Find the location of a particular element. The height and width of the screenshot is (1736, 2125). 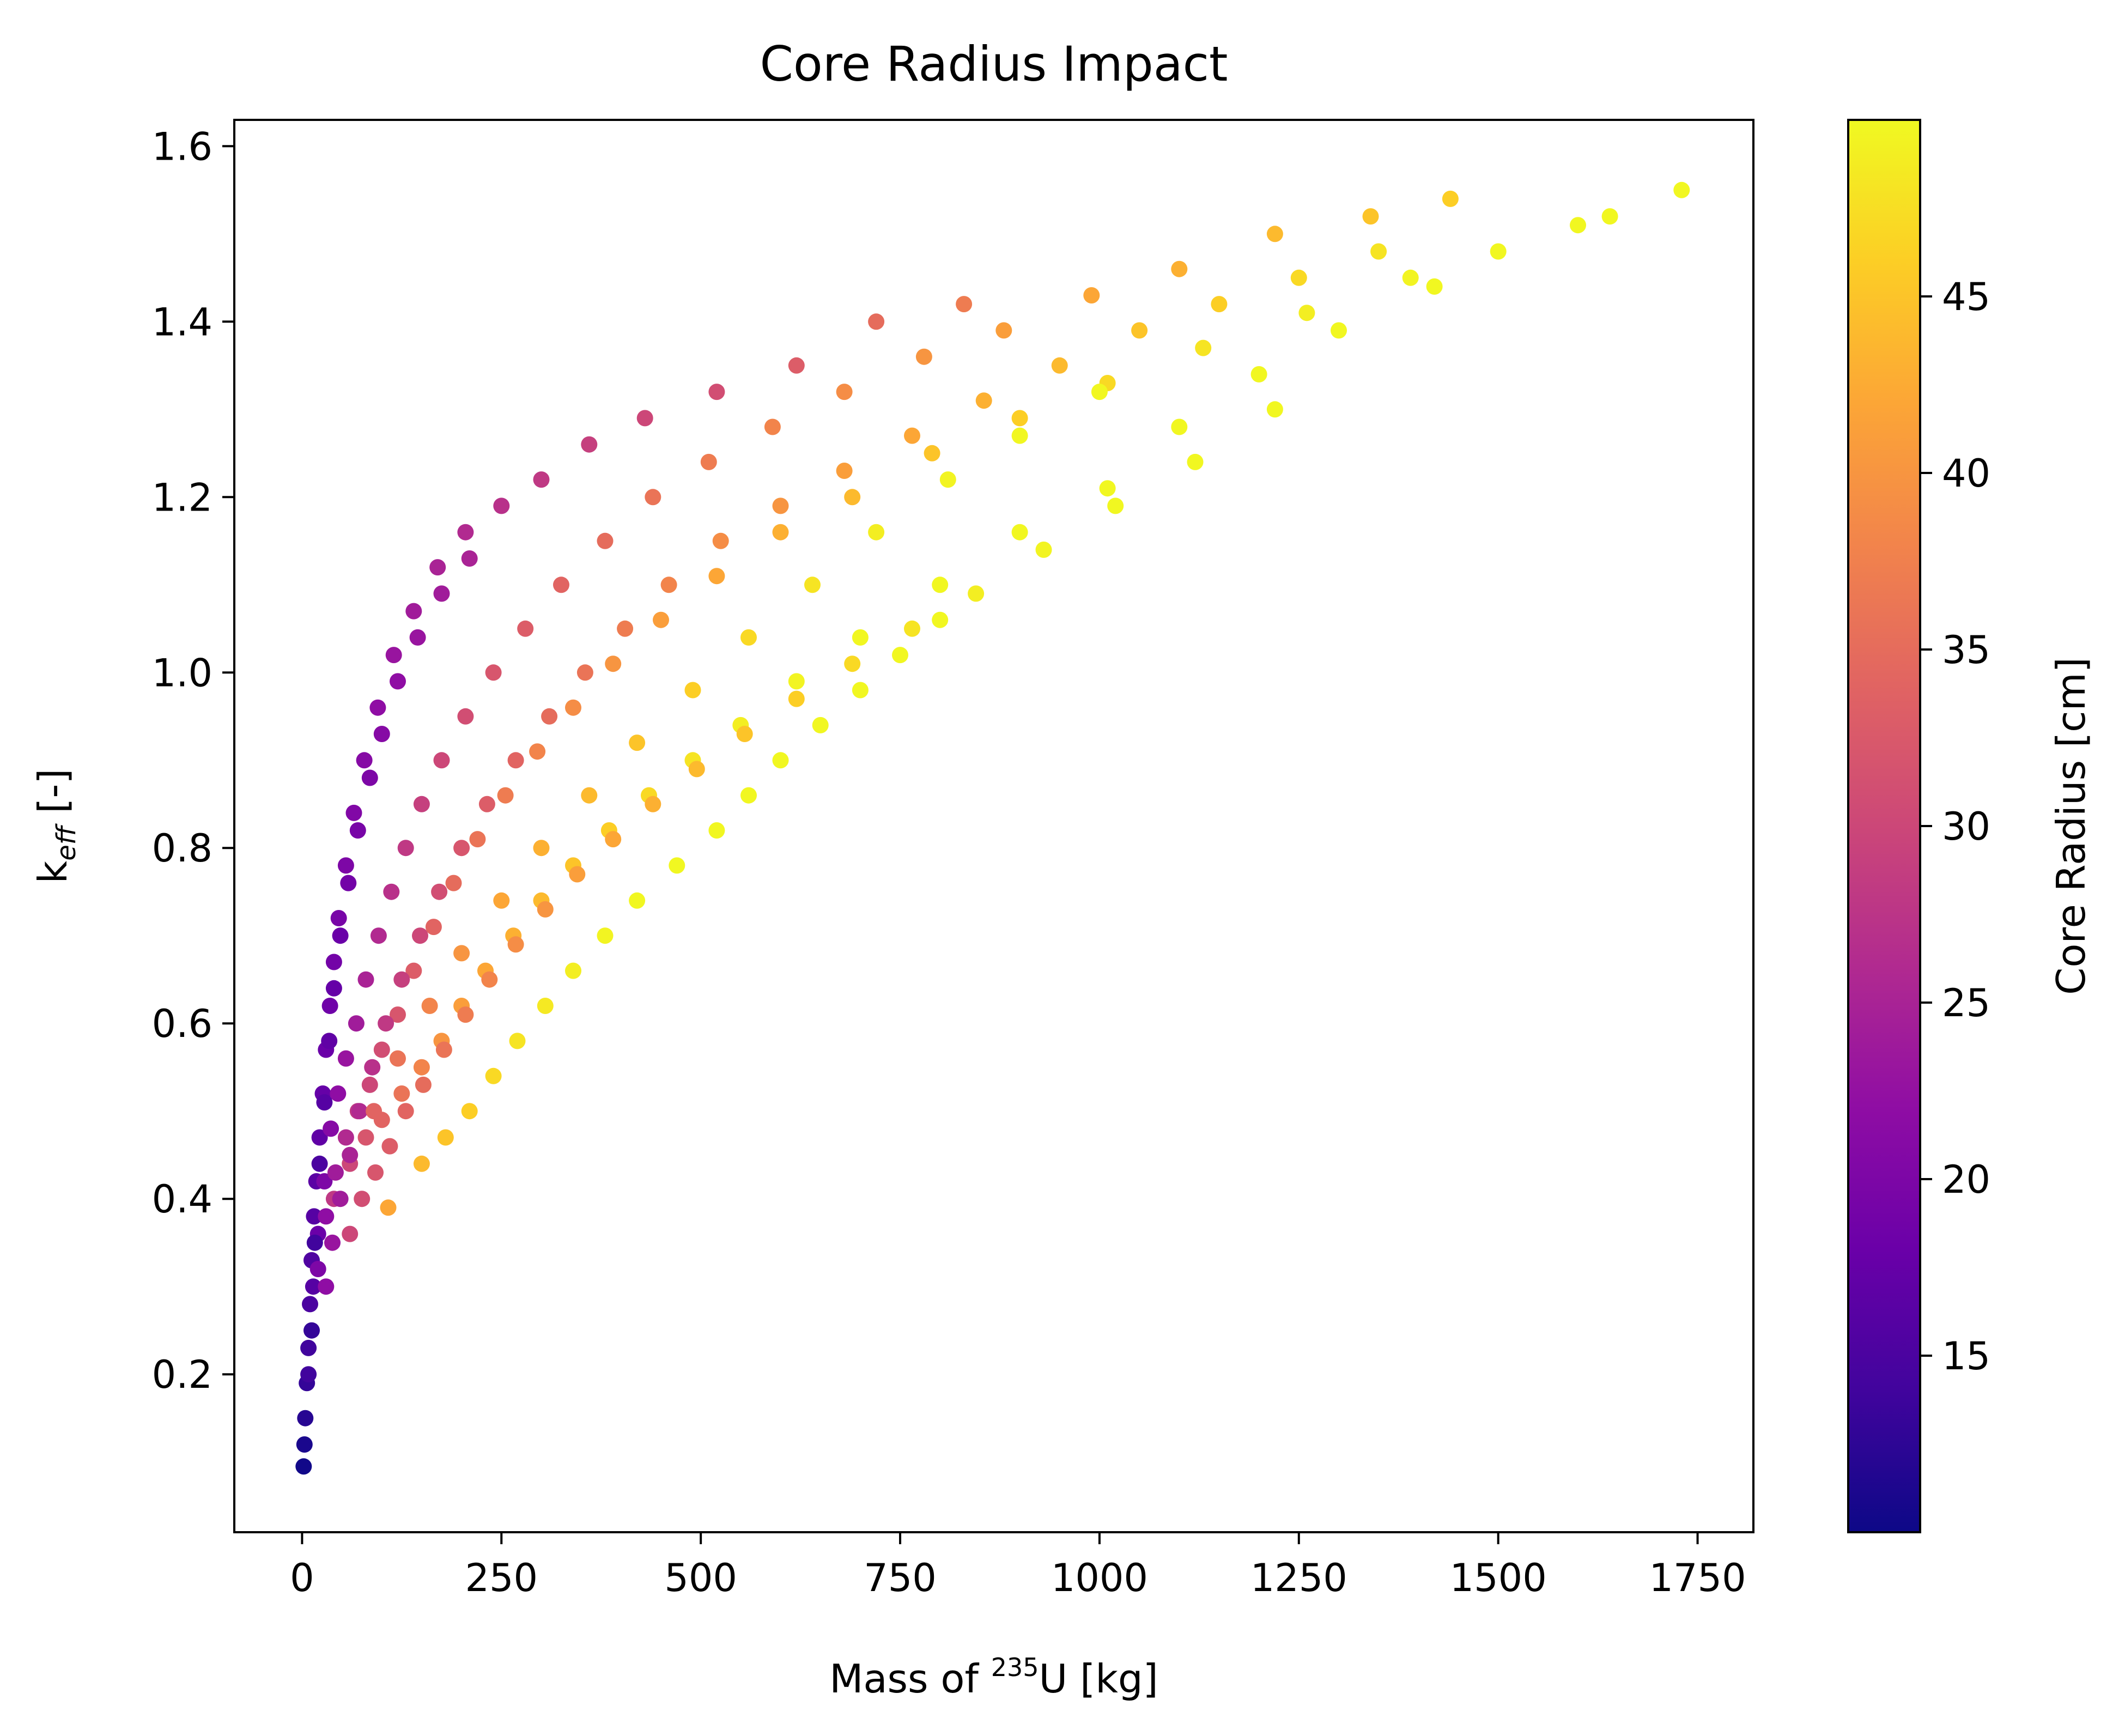

y-tick-label: 0.8 is located at coordinates (182, 849).